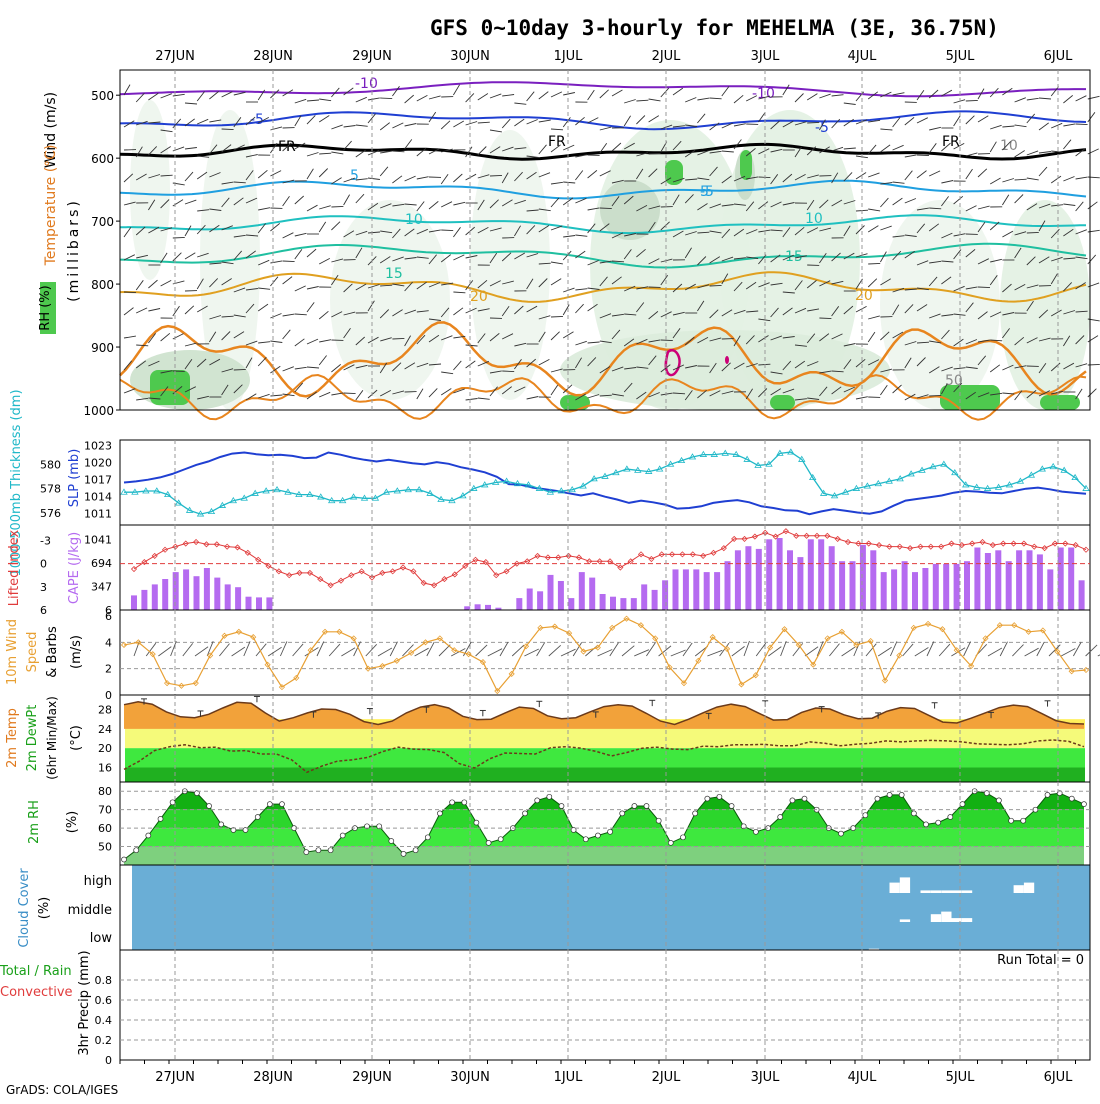 Image resolution: width=1100 pixels, height=1104 pixels. Describe the element at coordinates (940, 305) in the screenshot. I see `rh-shading` at that location.